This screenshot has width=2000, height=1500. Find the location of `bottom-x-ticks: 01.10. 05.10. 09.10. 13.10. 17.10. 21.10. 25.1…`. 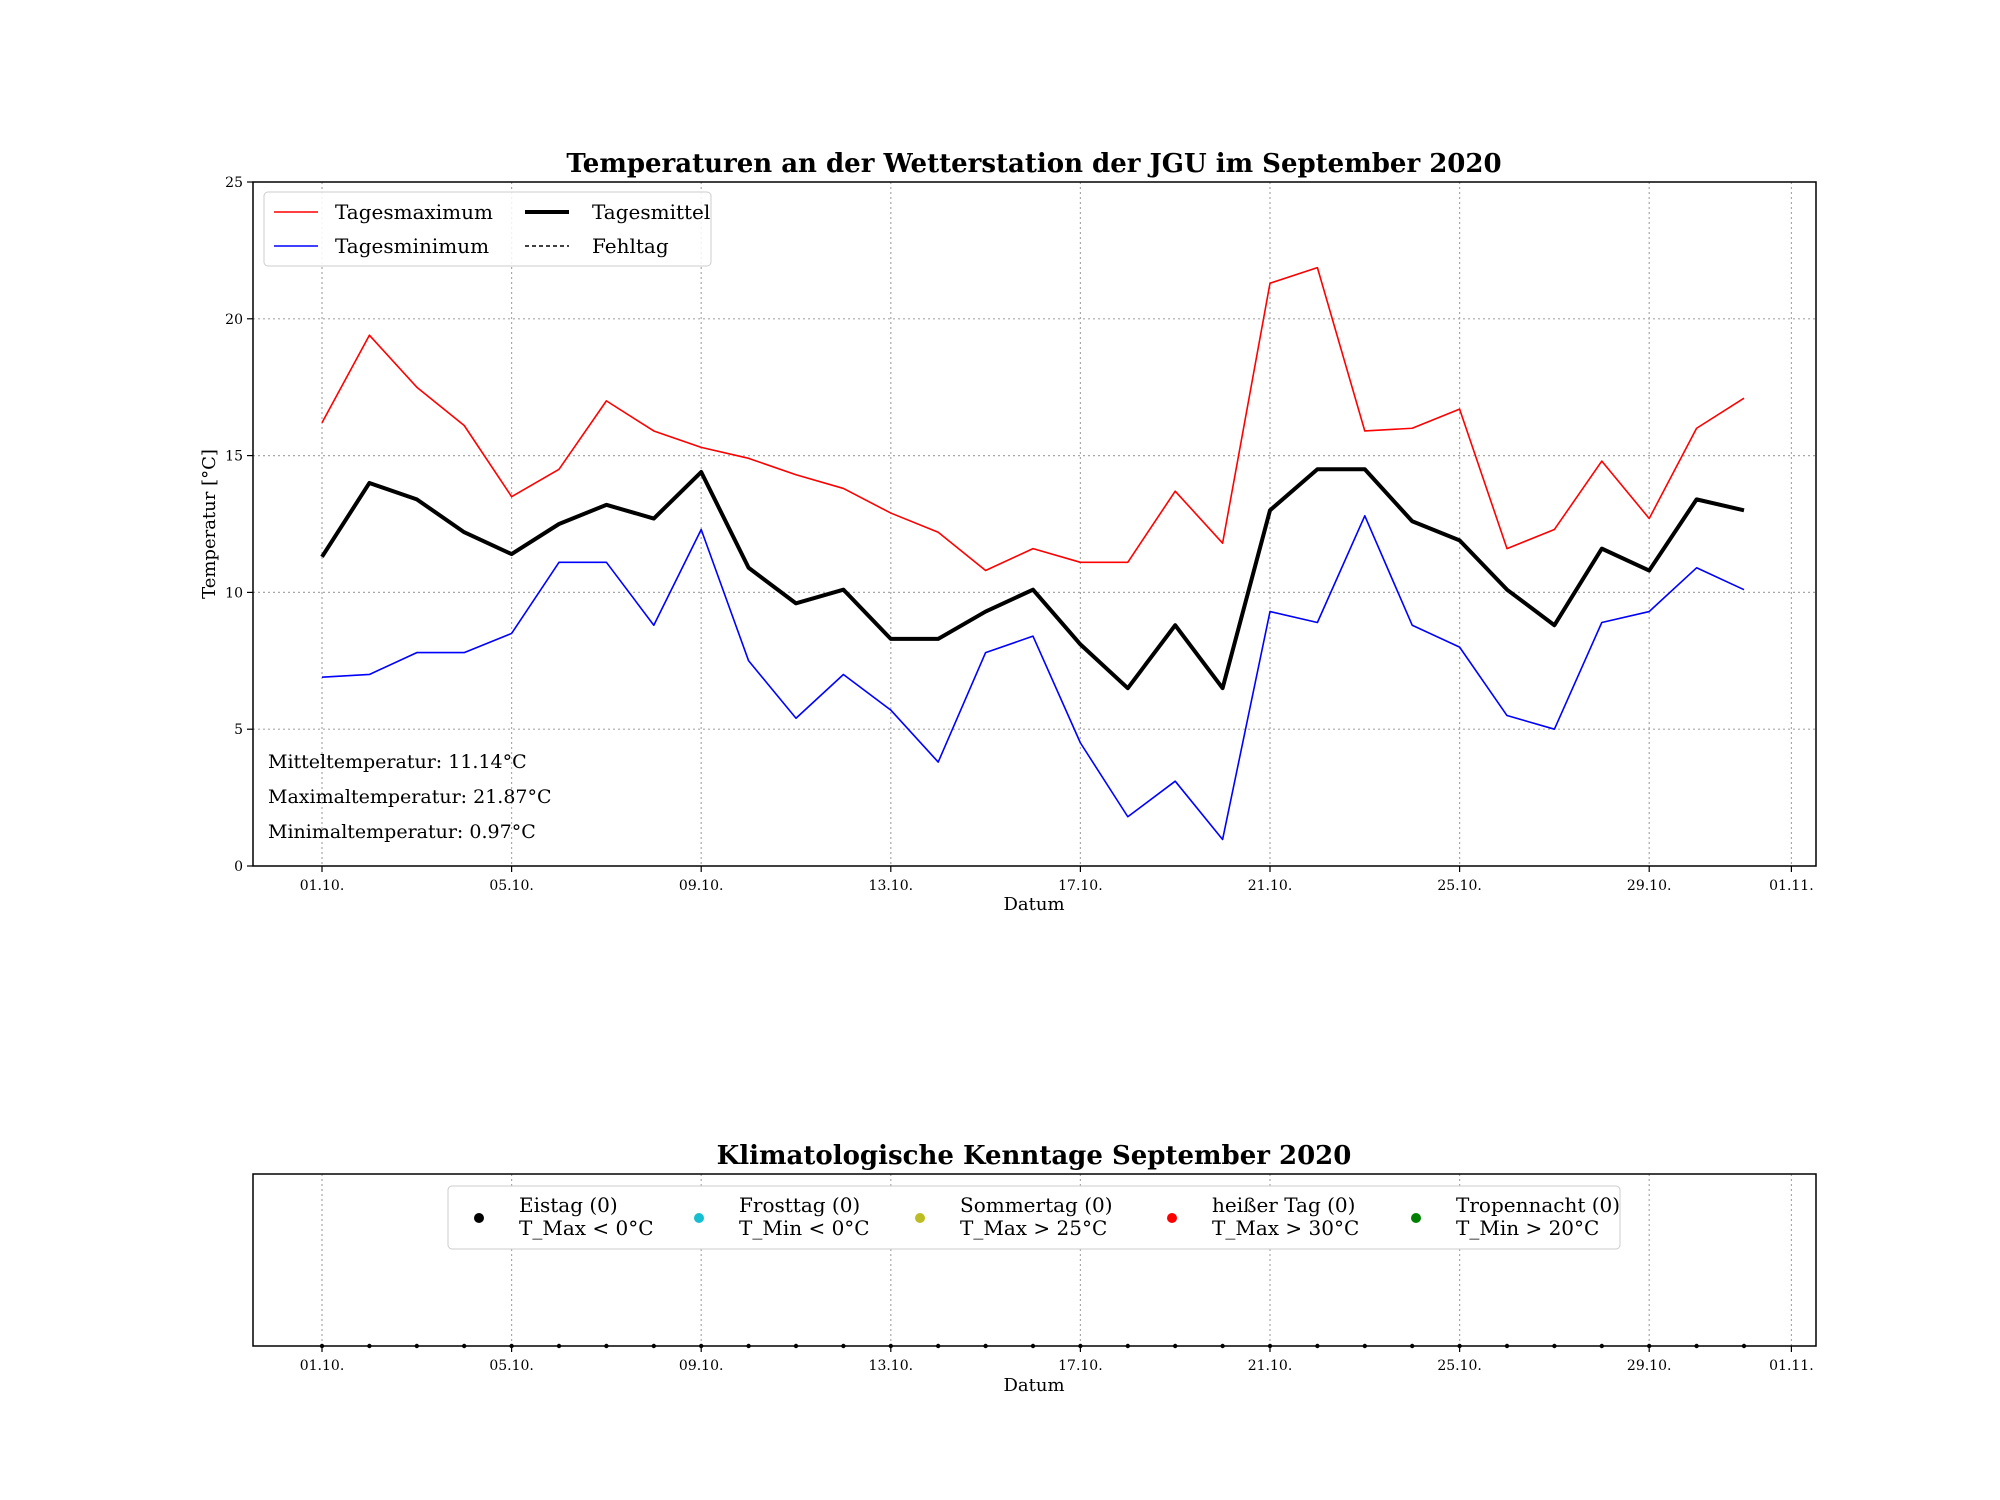

bottom-x-ticks: 01.10. 05.10. 09.10. 13.10. 17.10. 21.10. 25.1… is located at coordinates (1057, 1360).